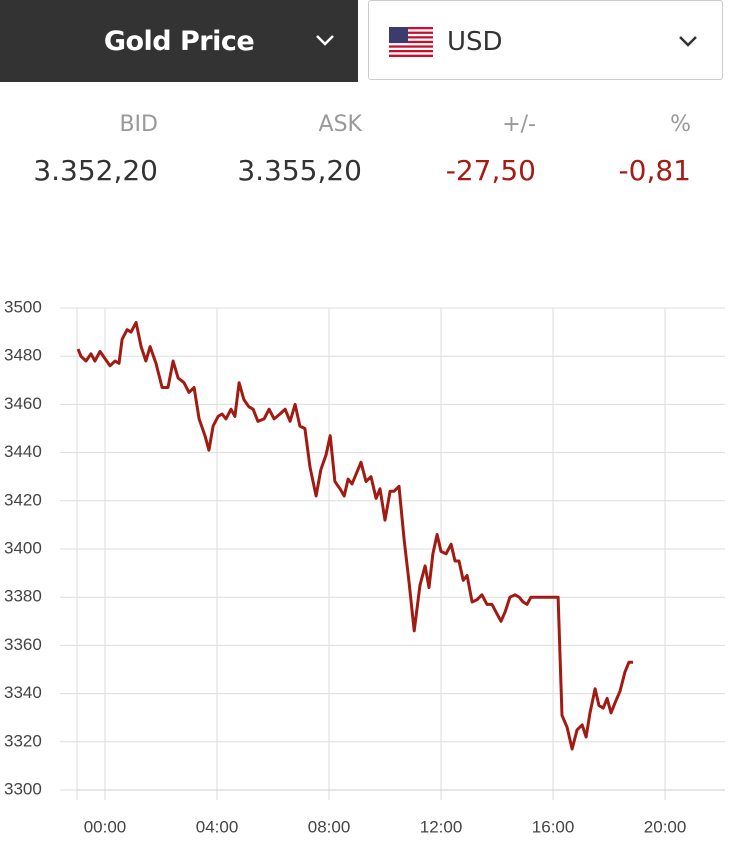 The image size is (730, 854). I want to click on y-tick-label: 3420, so click(23, 499).